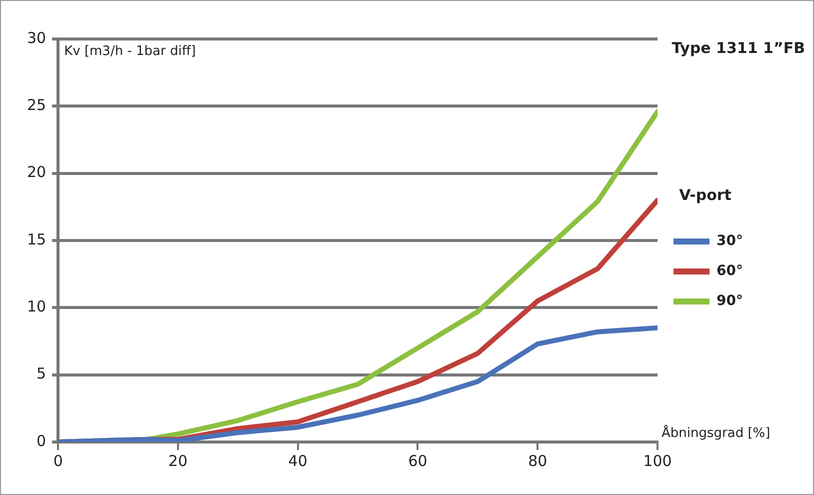 This screenshot has width=814, height=495. Describe the element at coordinates (36, 105) in the screenshot. I see `y-tick-label: 25` at that location.